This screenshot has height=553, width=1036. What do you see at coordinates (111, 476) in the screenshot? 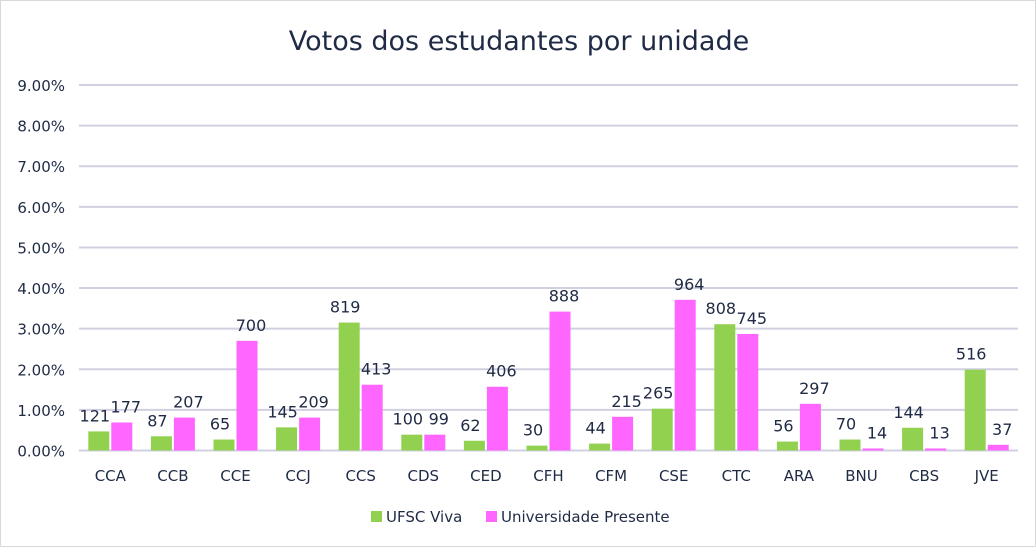
I see `x-tick-label: CCA` at bounding box center [111, 476].